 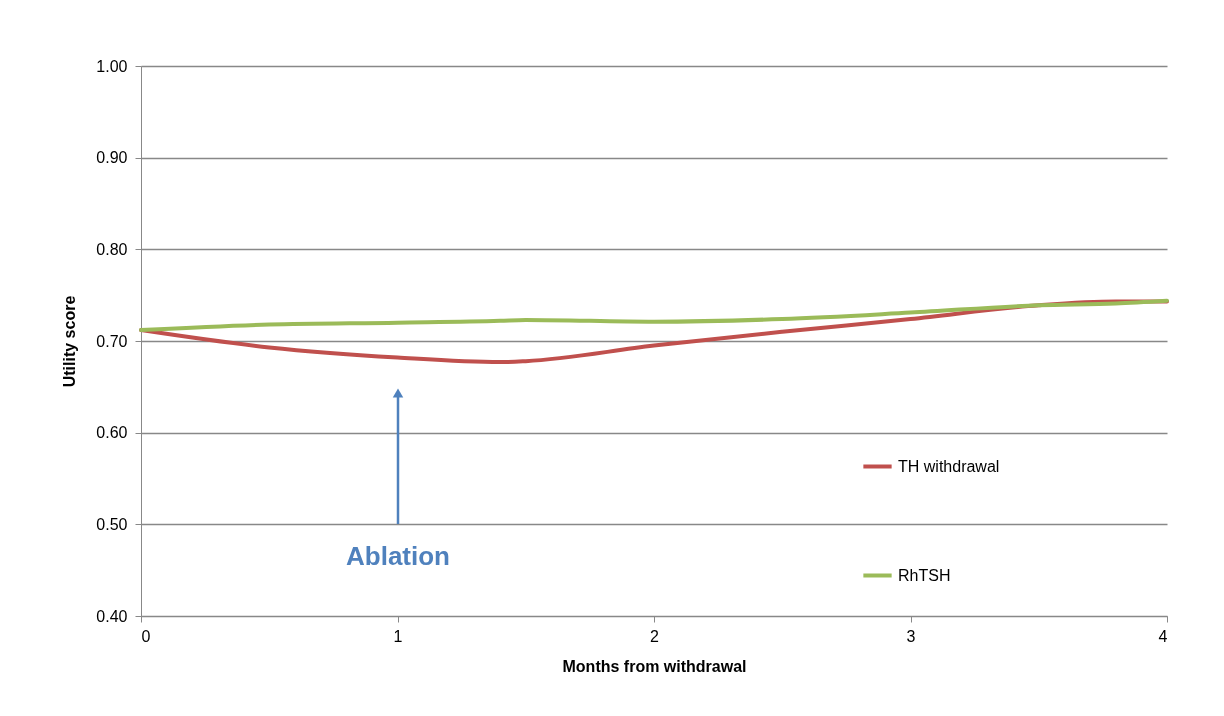 What do you see at coordinates (398, 556) in the screenshot?
I see `annotation: Ablation` at bounding box center [398, 556].